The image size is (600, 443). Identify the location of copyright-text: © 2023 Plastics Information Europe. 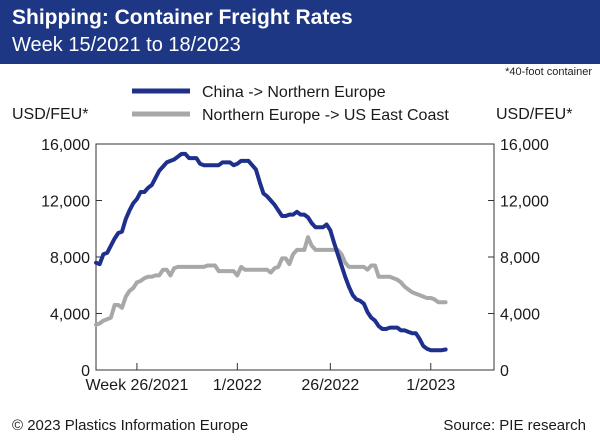
(130, 425).